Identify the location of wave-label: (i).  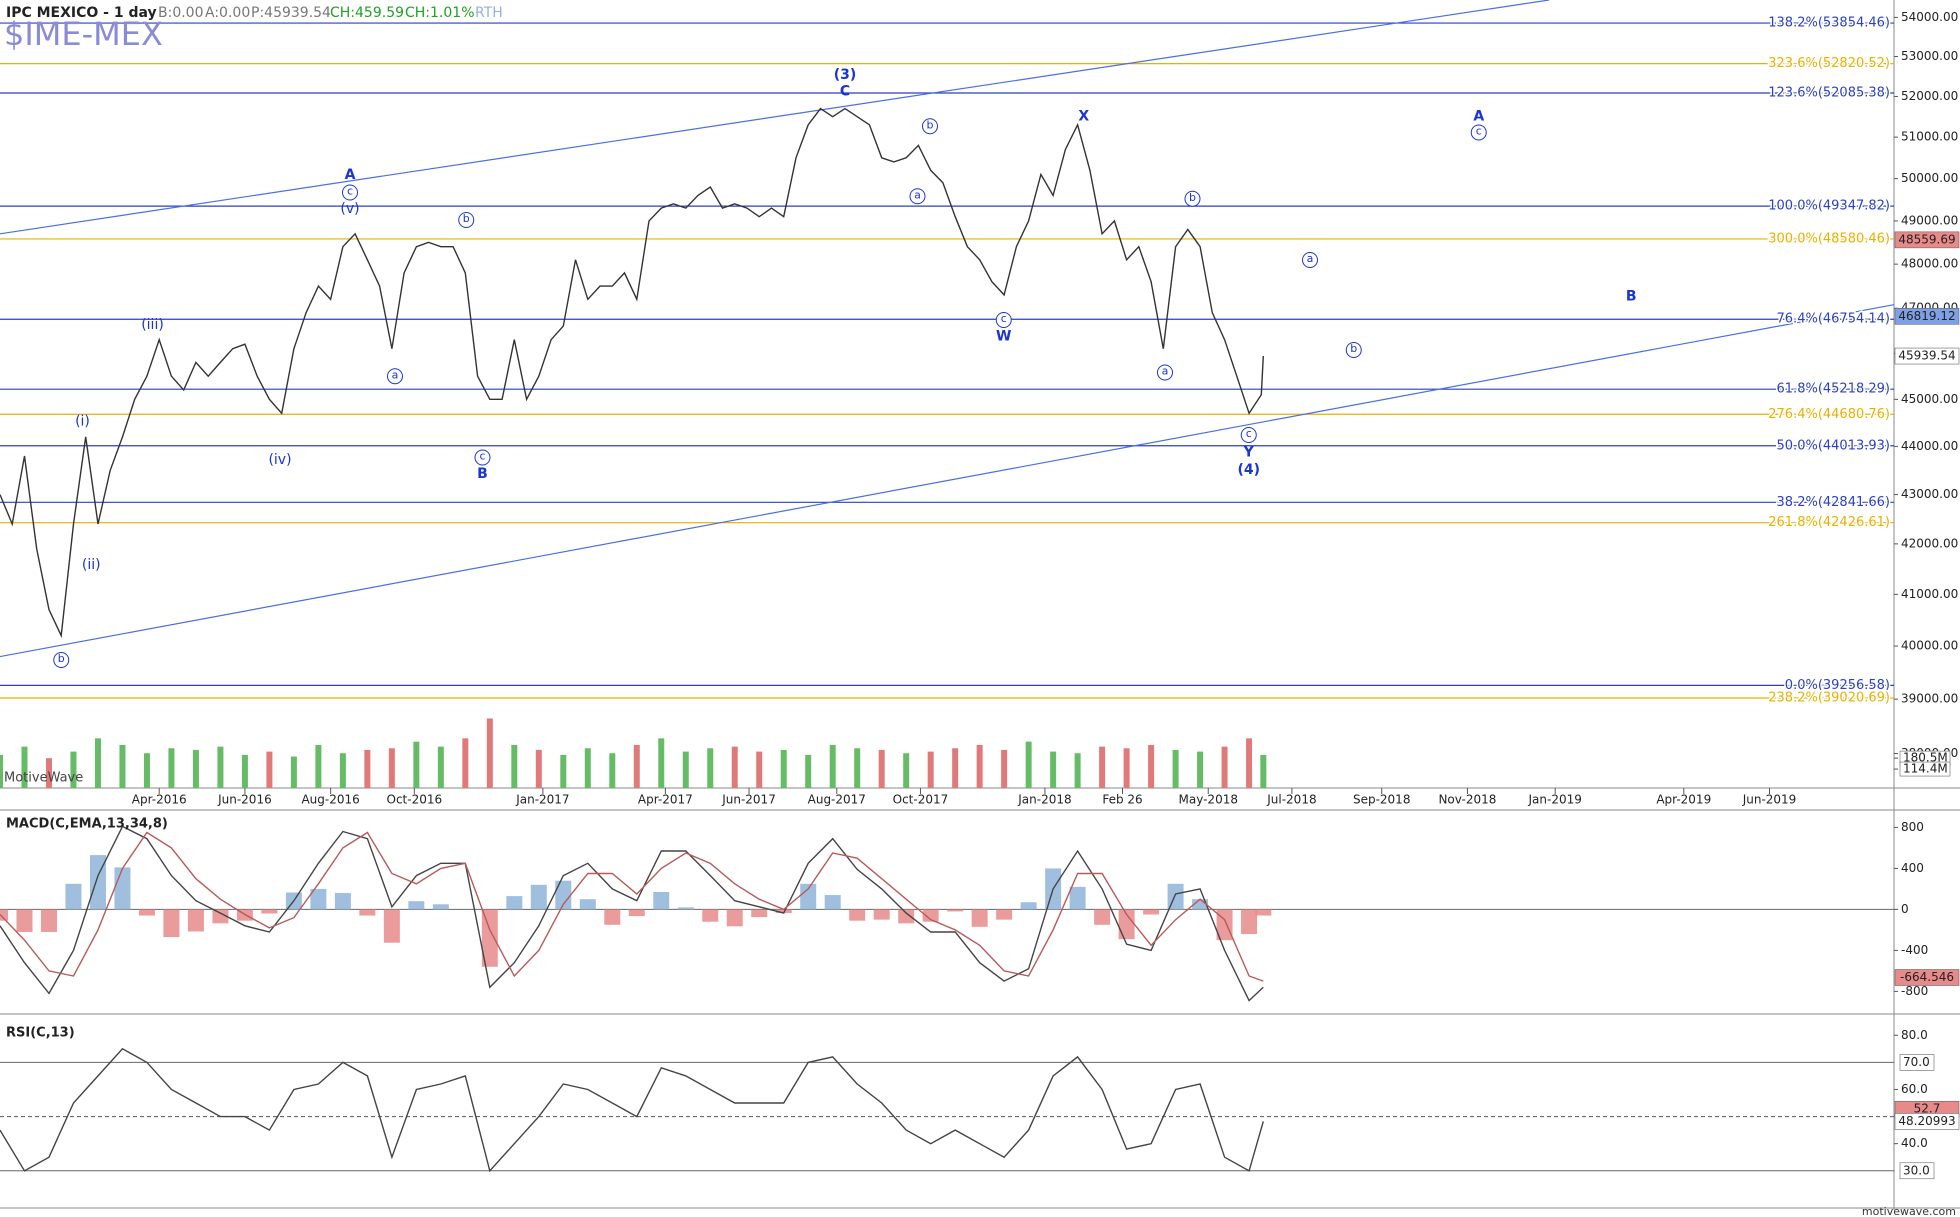
(82, 421).